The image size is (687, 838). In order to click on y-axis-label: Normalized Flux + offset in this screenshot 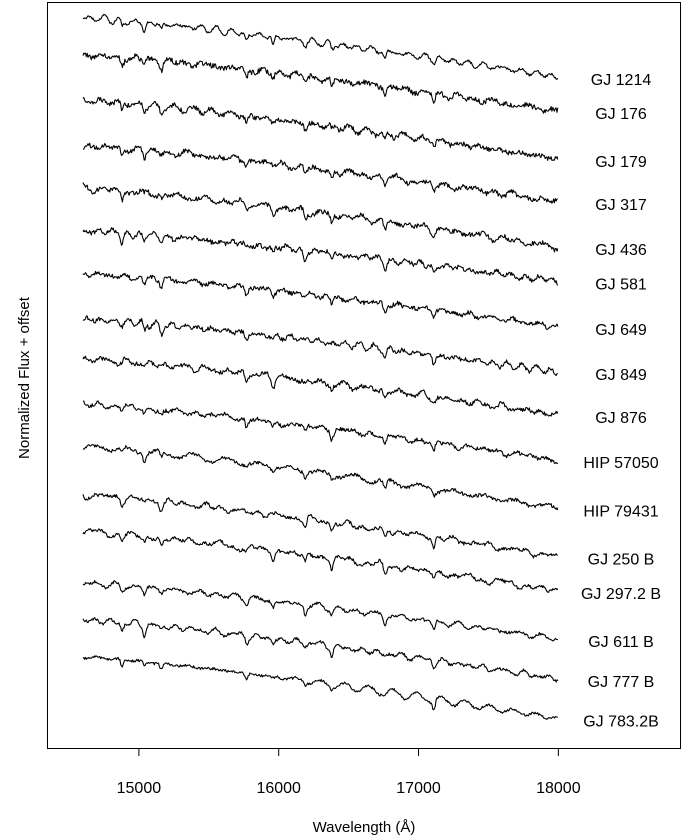, I will do `click(24, 377)`.